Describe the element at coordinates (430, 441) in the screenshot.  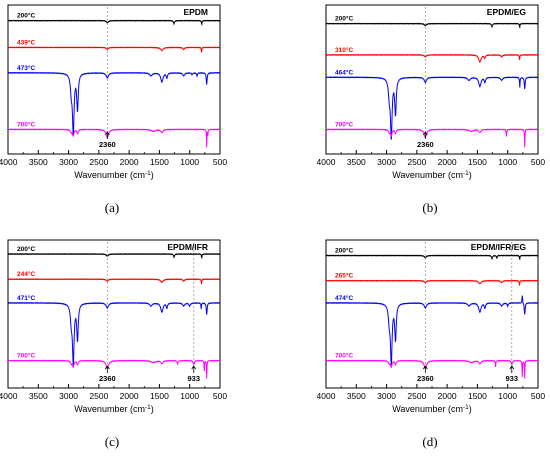
I see `panel-caption-d: (d)` at that location.